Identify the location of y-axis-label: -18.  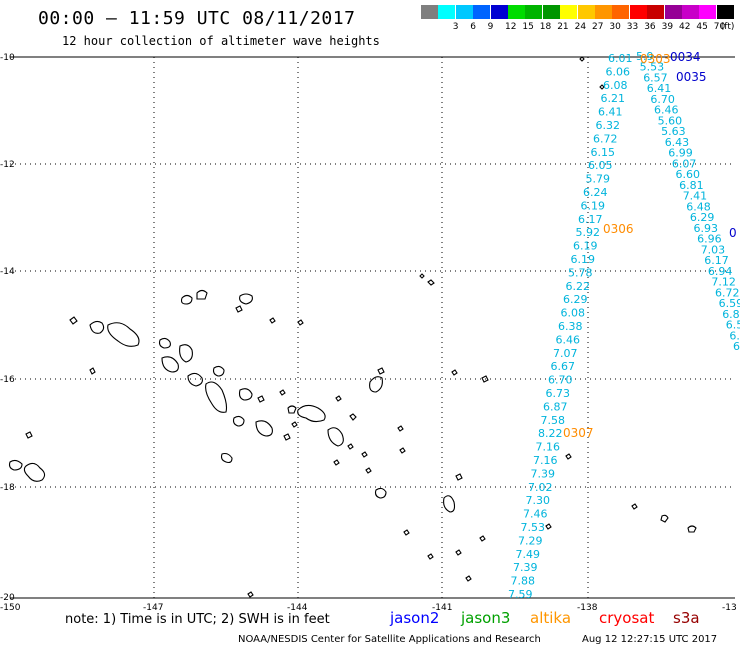
(7, 488).